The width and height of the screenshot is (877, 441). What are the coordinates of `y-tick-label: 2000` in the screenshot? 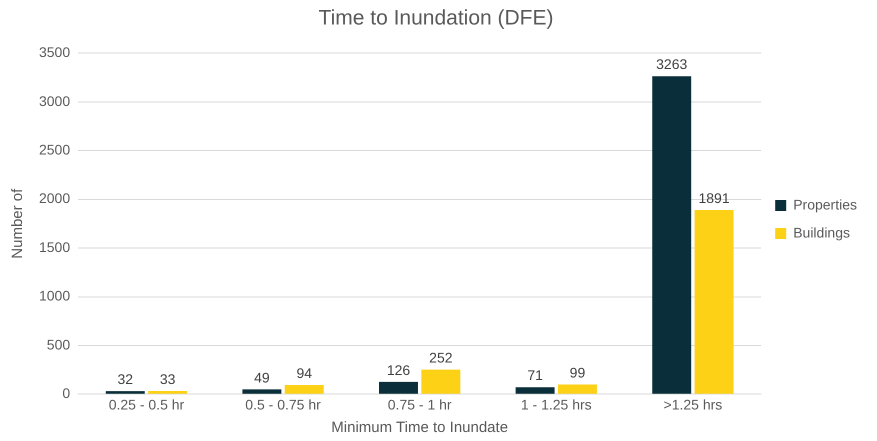 It's located at (54, 198).